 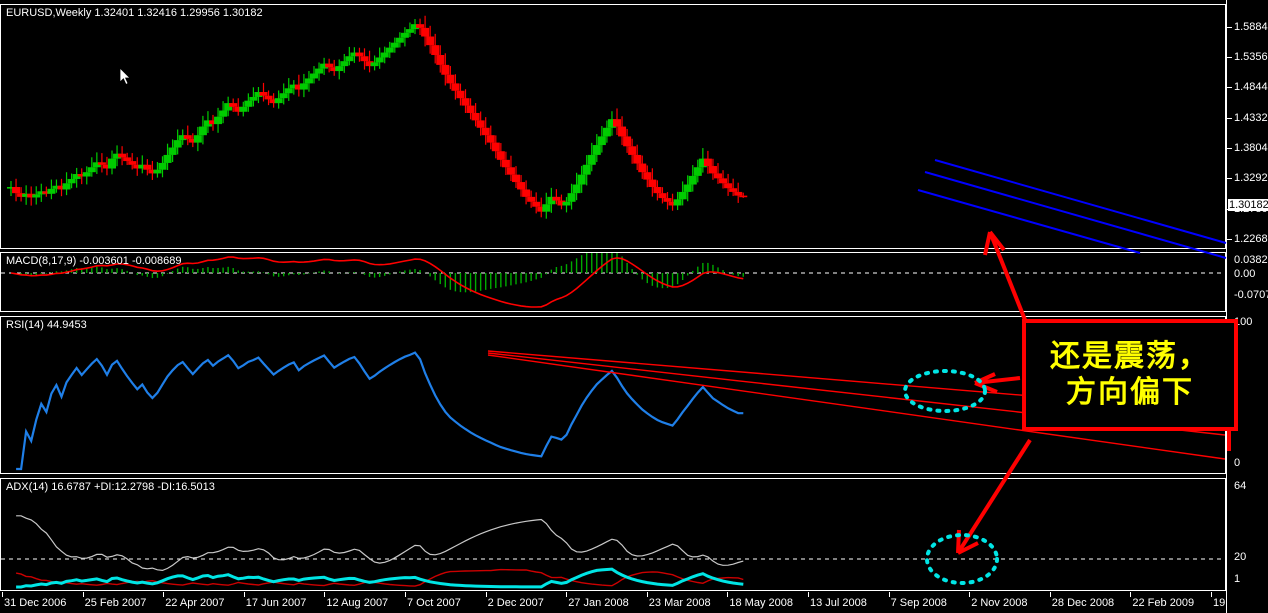 What do you see at coordinates (1245, 274) in the screenshot?
I see `macd-tick-label: 0.00` at bounding box center [1245, 274].